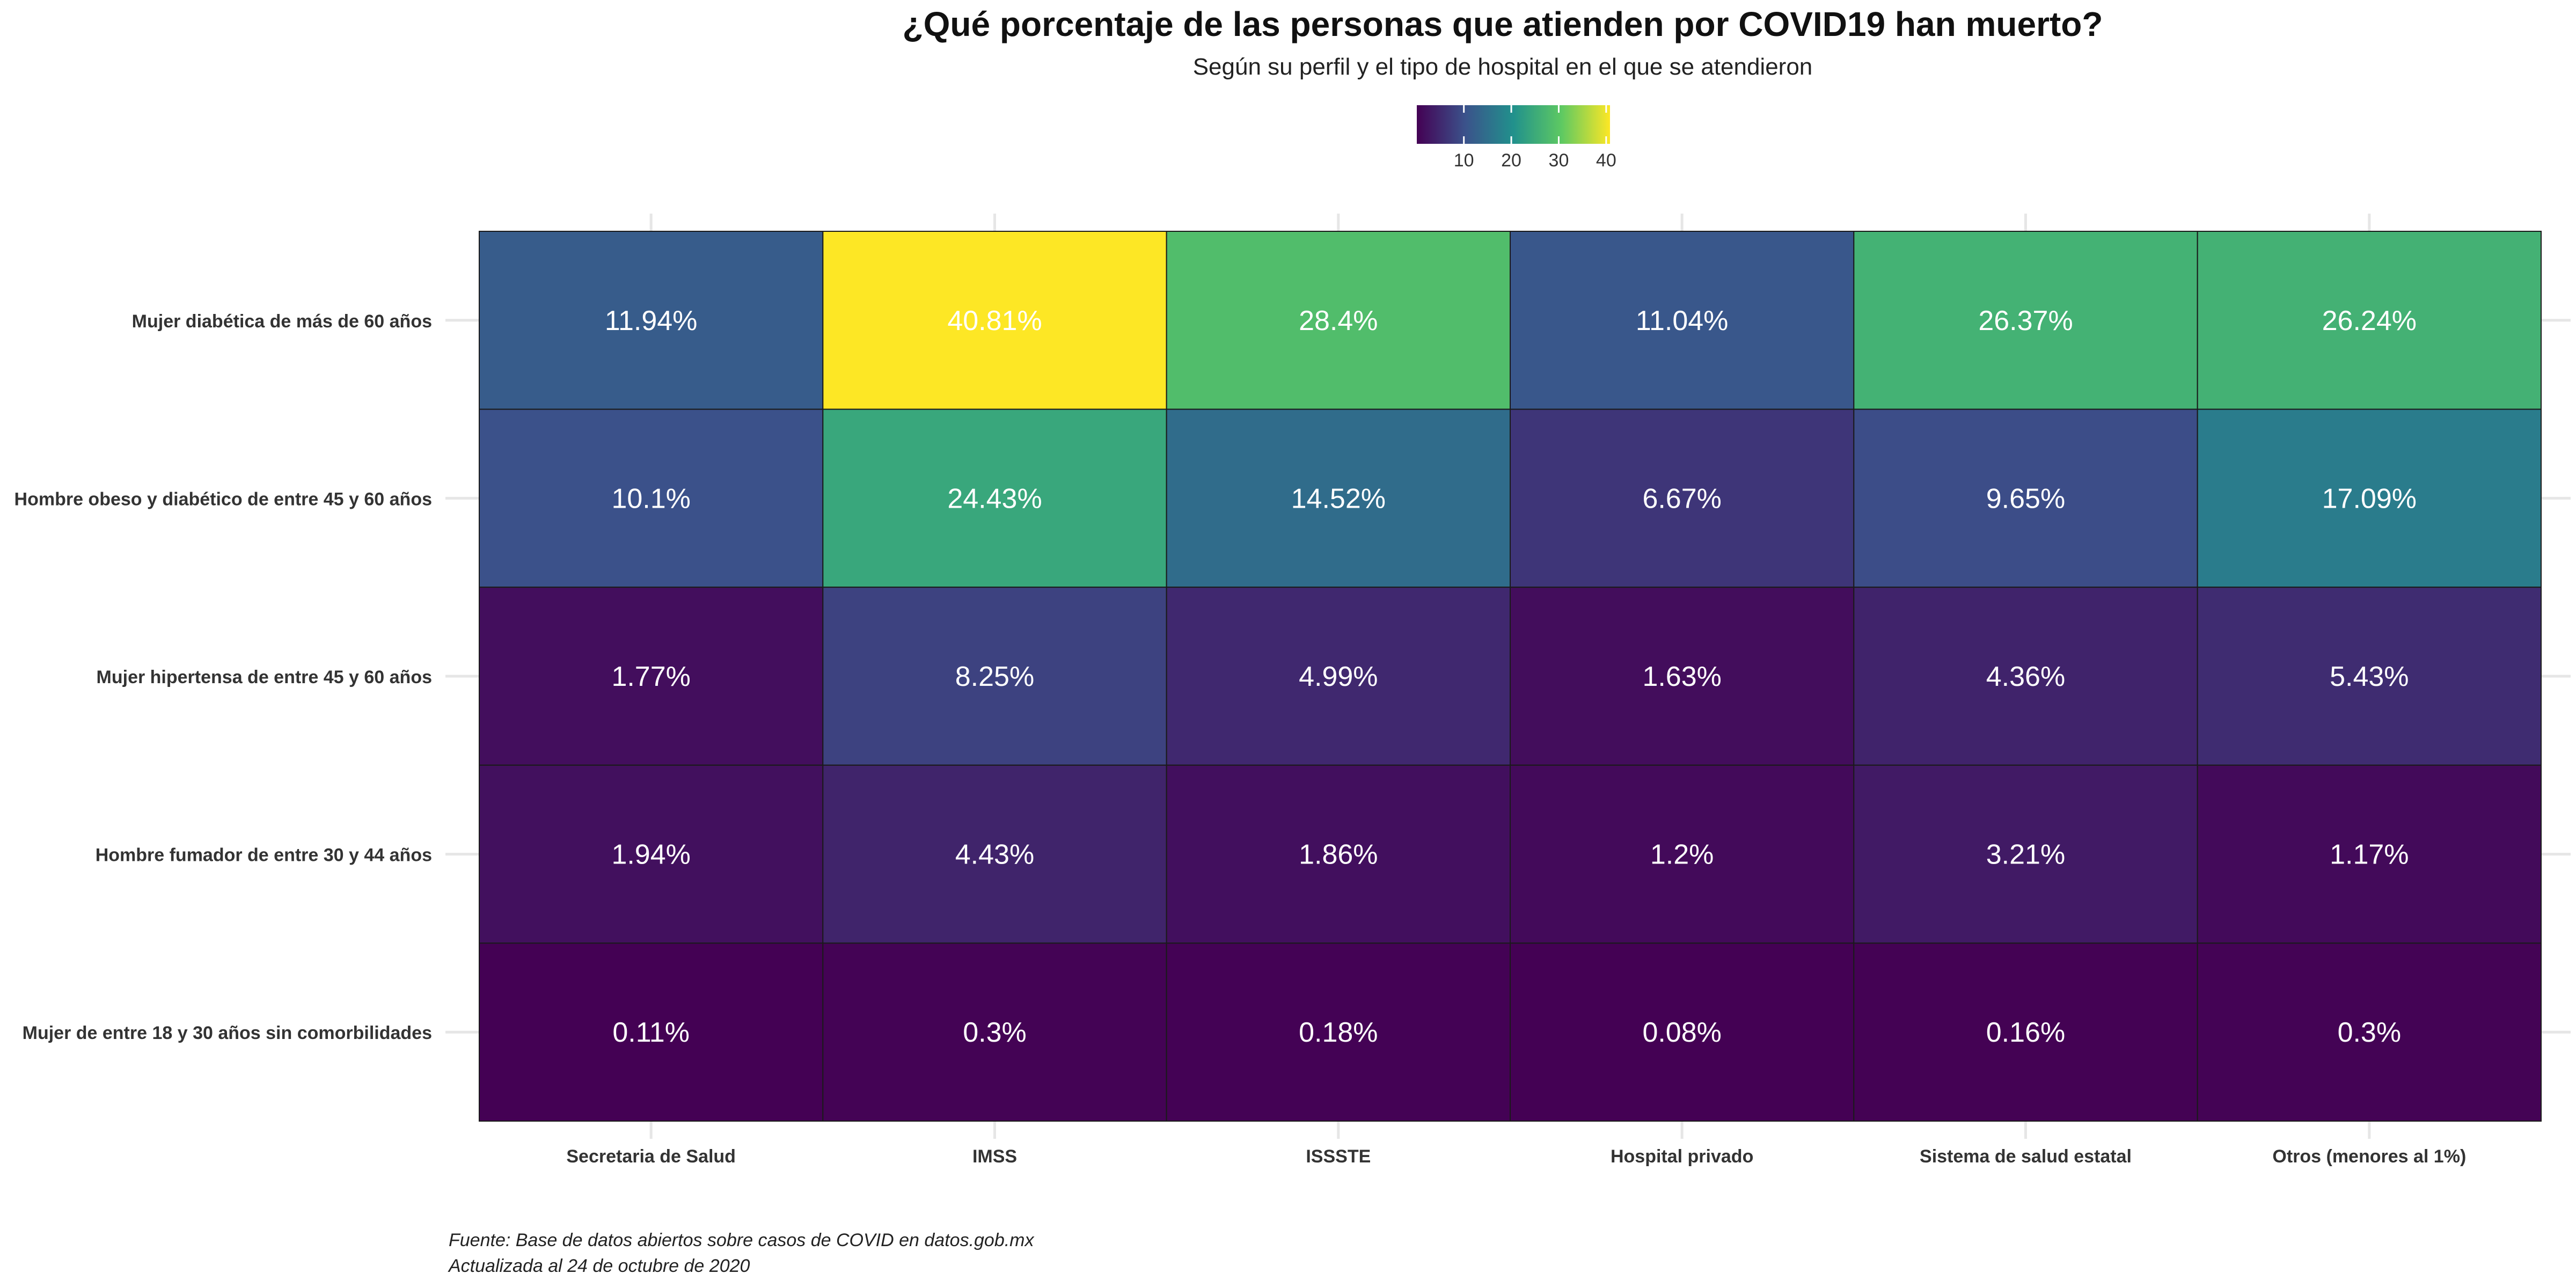 This screenshot has height=1288, width=2576. I want to click on cell-value-label: 0.18%, so click(1338, 1032).